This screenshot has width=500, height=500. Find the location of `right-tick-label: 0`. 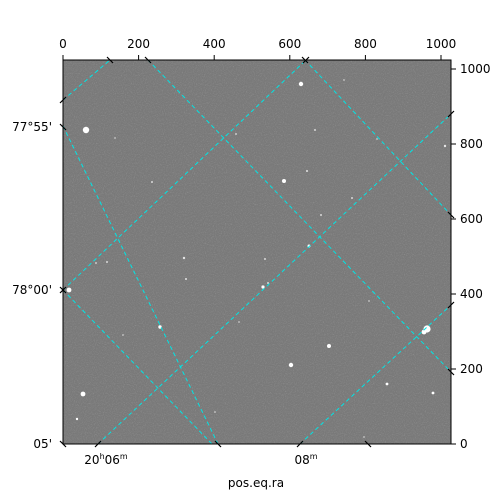

right-tick-label: 0 is located at coordinates (464, 444).